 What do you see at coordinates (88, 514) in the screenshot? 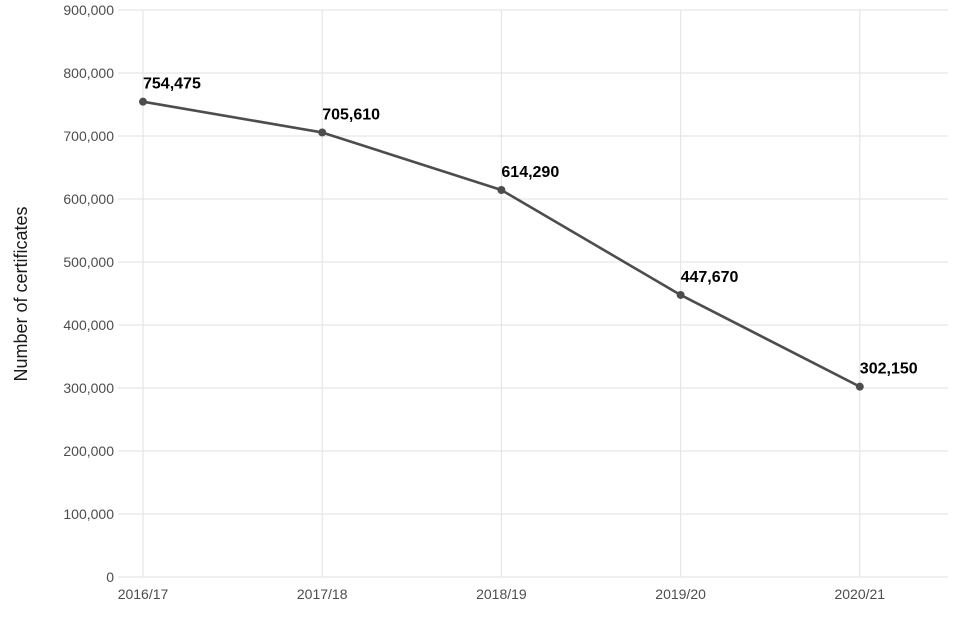
I see `y-tick-label: 100,000` at bounding box center [88, 514].